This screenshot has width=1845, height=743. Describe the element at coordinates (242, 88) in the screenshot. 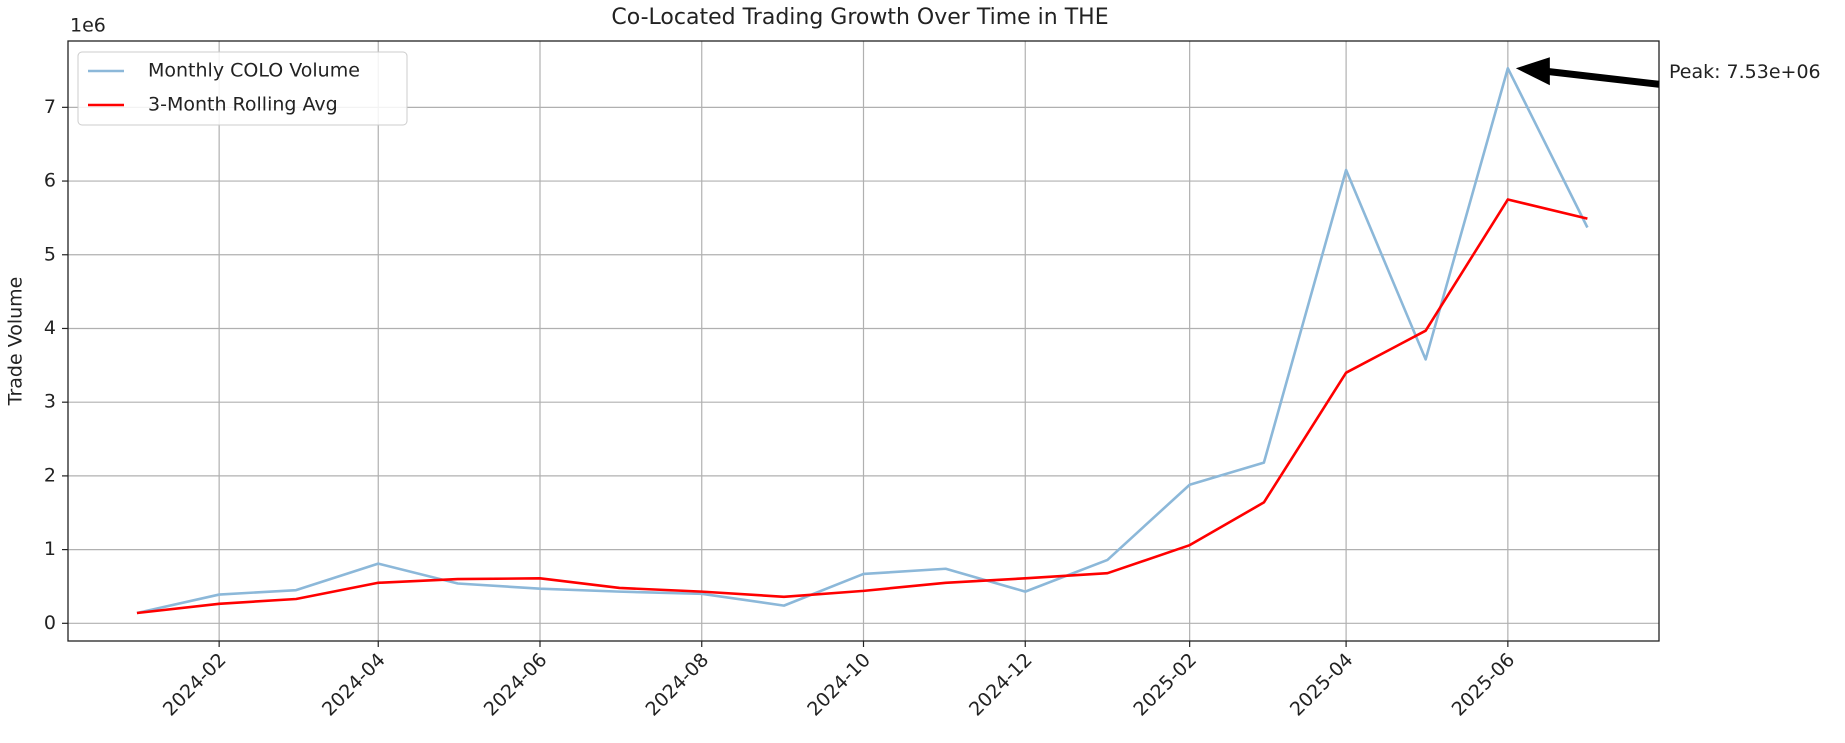

I see `legend-box` at that location.